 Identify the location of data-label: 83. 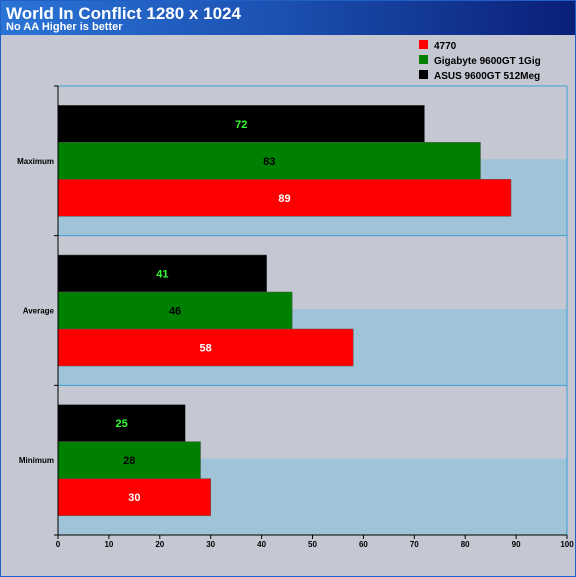
(269, 162).